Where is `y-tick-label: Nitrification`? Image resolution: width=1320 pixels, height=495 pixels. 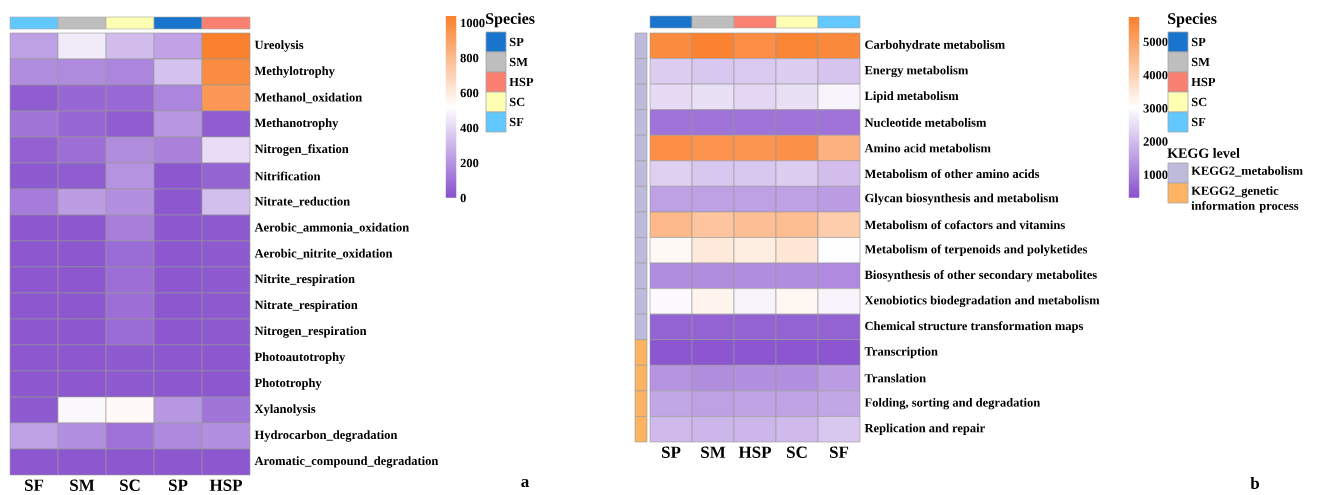 y-tick-label: Nitrification is located at coordinates (287, 176).